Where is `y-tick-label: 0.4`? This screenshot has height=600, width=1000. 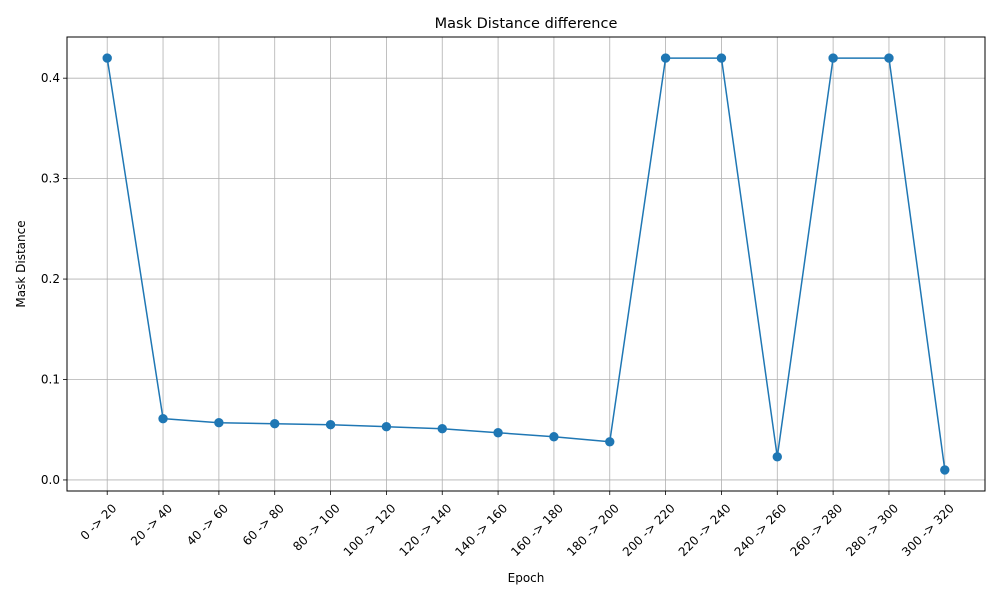
y-tick-label: 0.4 is located at coordinates (50, 78).